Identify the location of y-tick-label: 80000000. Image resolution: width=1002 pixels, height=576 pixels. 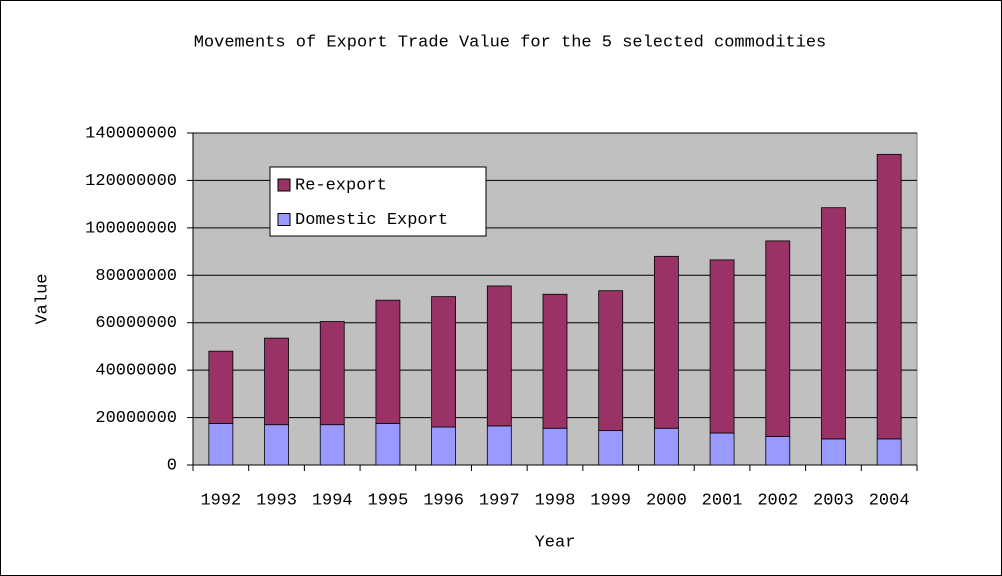
(136, 276).